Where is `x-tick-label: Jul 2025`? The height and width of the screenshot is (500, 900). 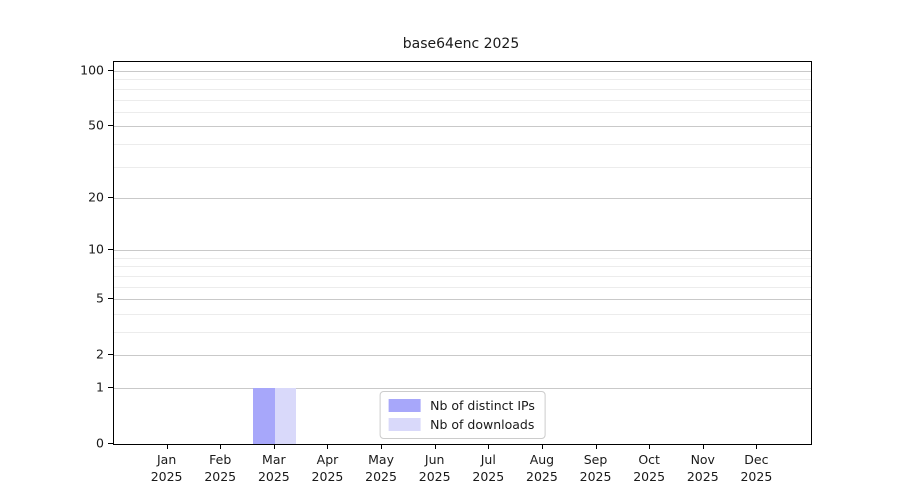 x-tick-label: Jul 2025 is located at coordinates (488, 468).